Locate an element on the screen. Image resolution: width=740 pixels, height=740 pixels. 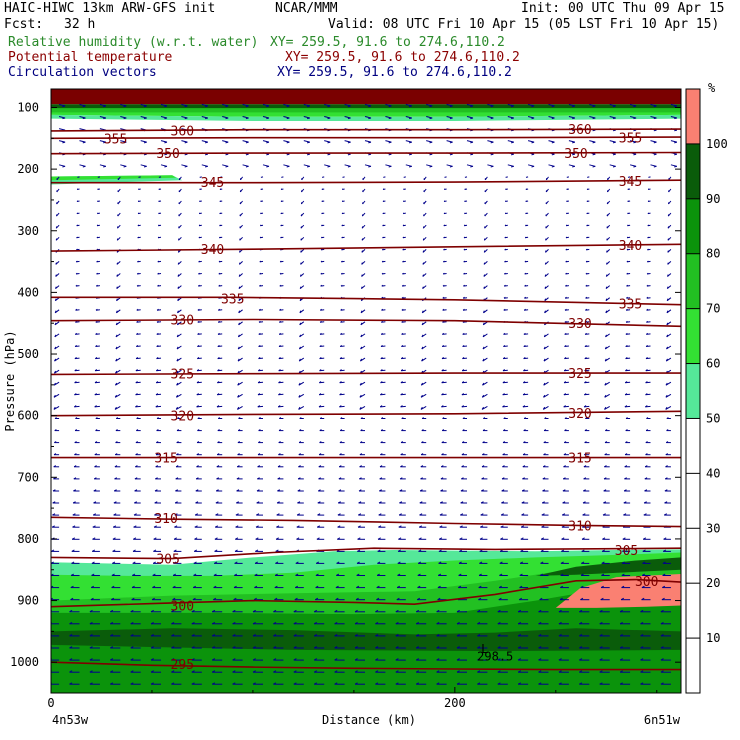
colorbar-swatch is located at coordinates (693, 611).